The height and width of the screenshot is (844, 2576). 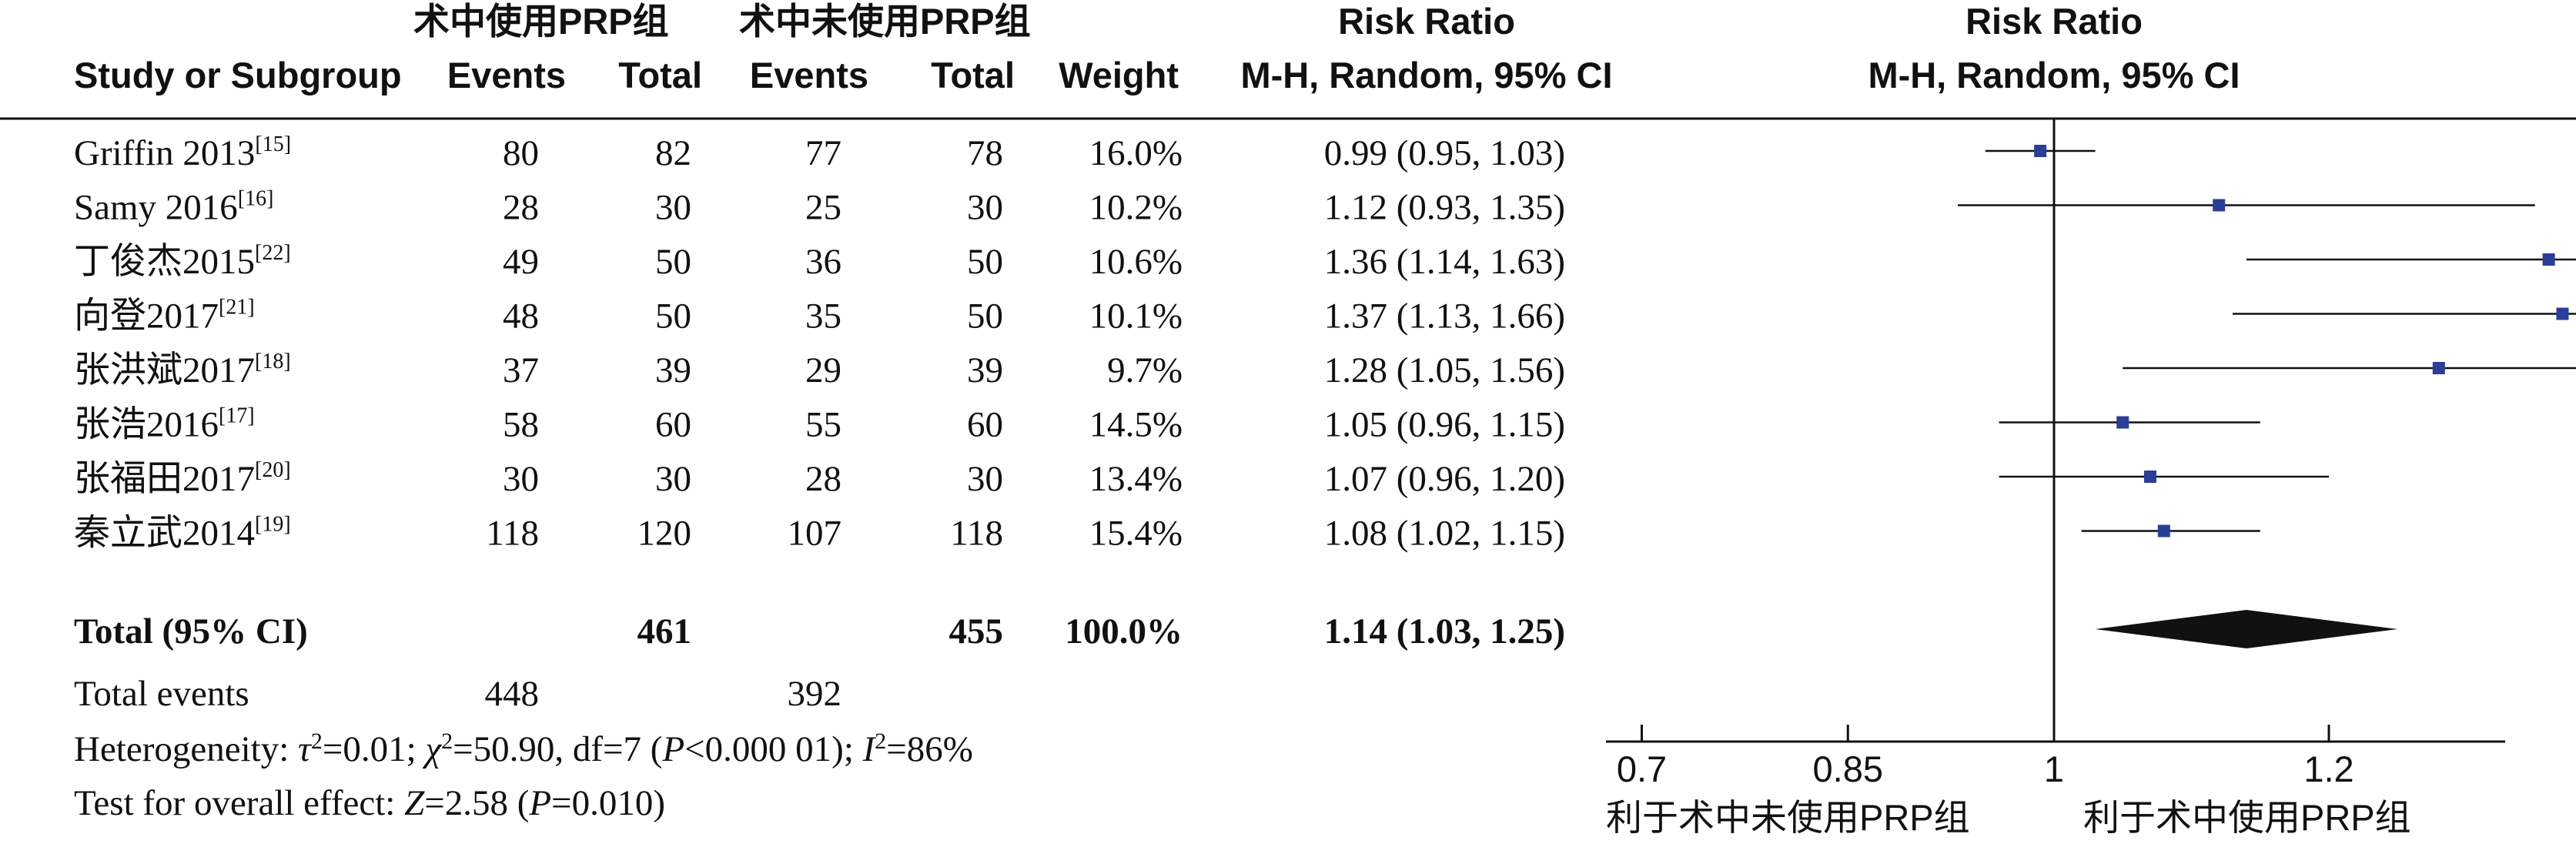 I want to click on total-exp: 39, so click(x=673, y=370).